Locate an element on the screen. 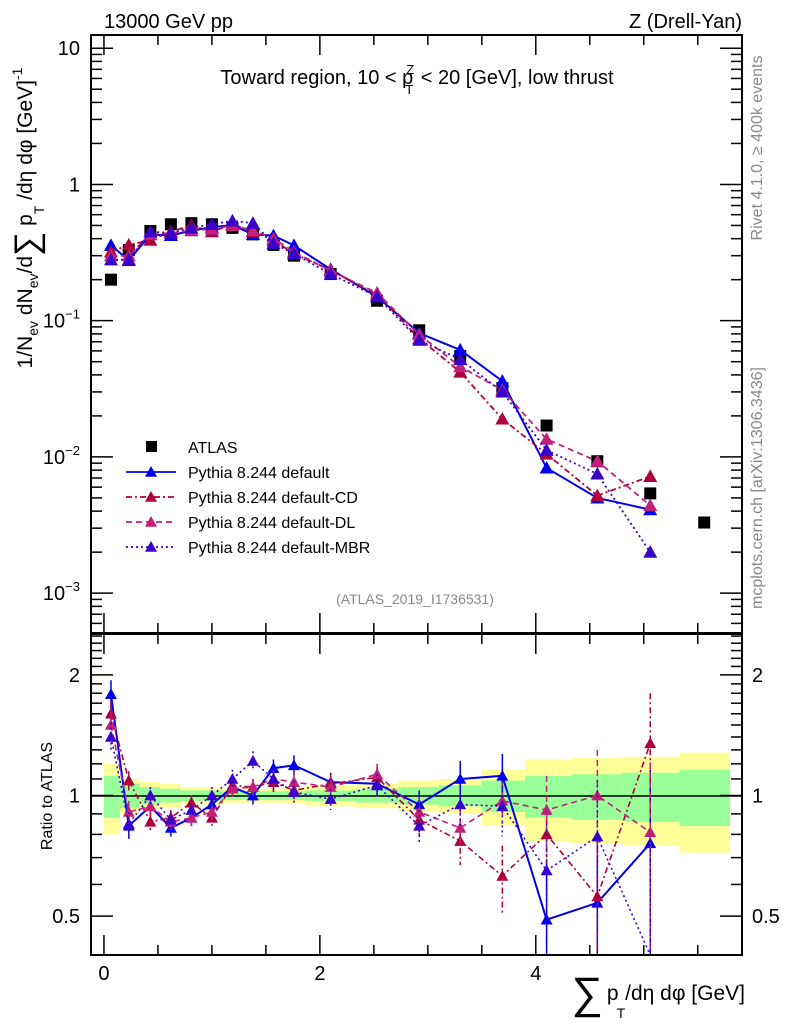  ratio-y-tick-label: 1 is located at coordinates (74, 797).